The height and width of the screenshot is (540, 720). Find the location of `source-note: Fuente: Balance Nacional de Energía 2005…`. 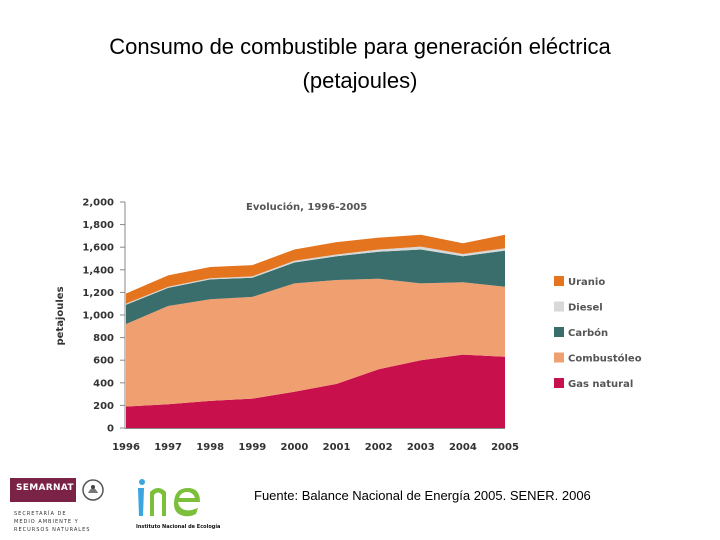

source-note: Fuente: Balance Nacional de Energía 2005… is located at coordinates (422, 495).